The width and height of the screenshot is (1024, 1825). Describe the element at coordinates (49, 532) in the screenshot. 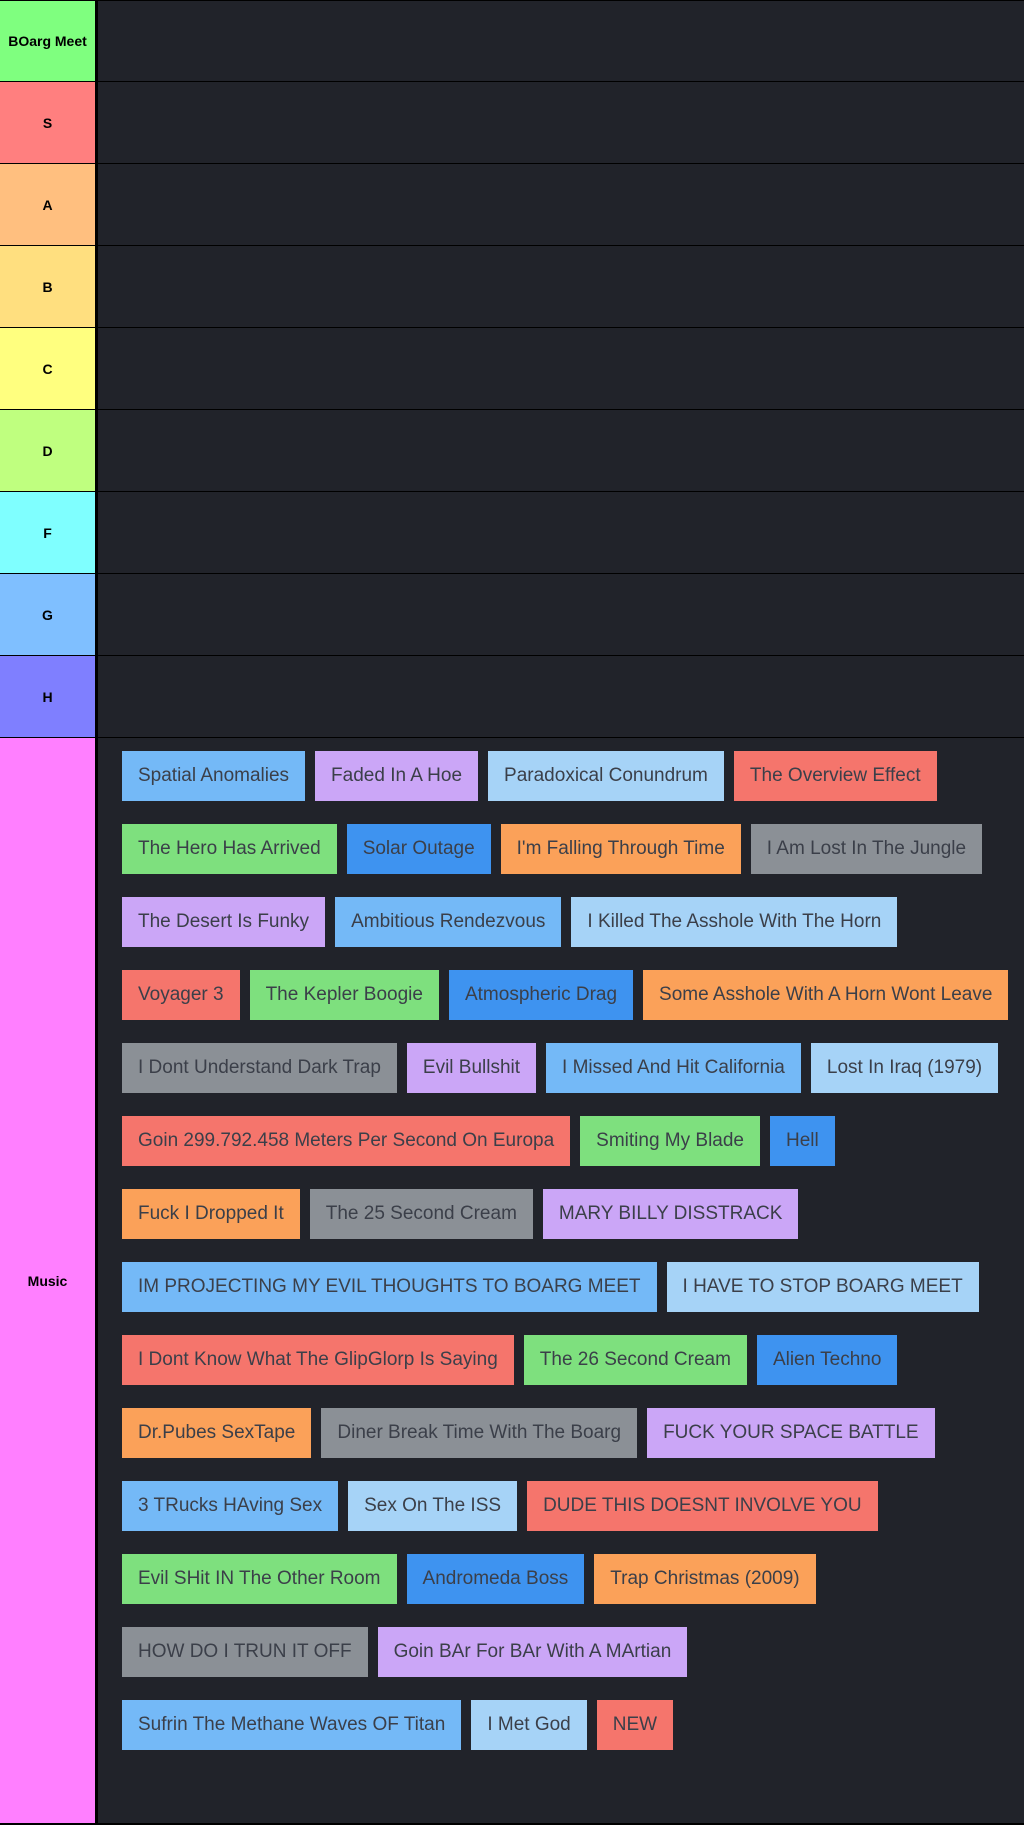

I see `tier-label: F` at that location.